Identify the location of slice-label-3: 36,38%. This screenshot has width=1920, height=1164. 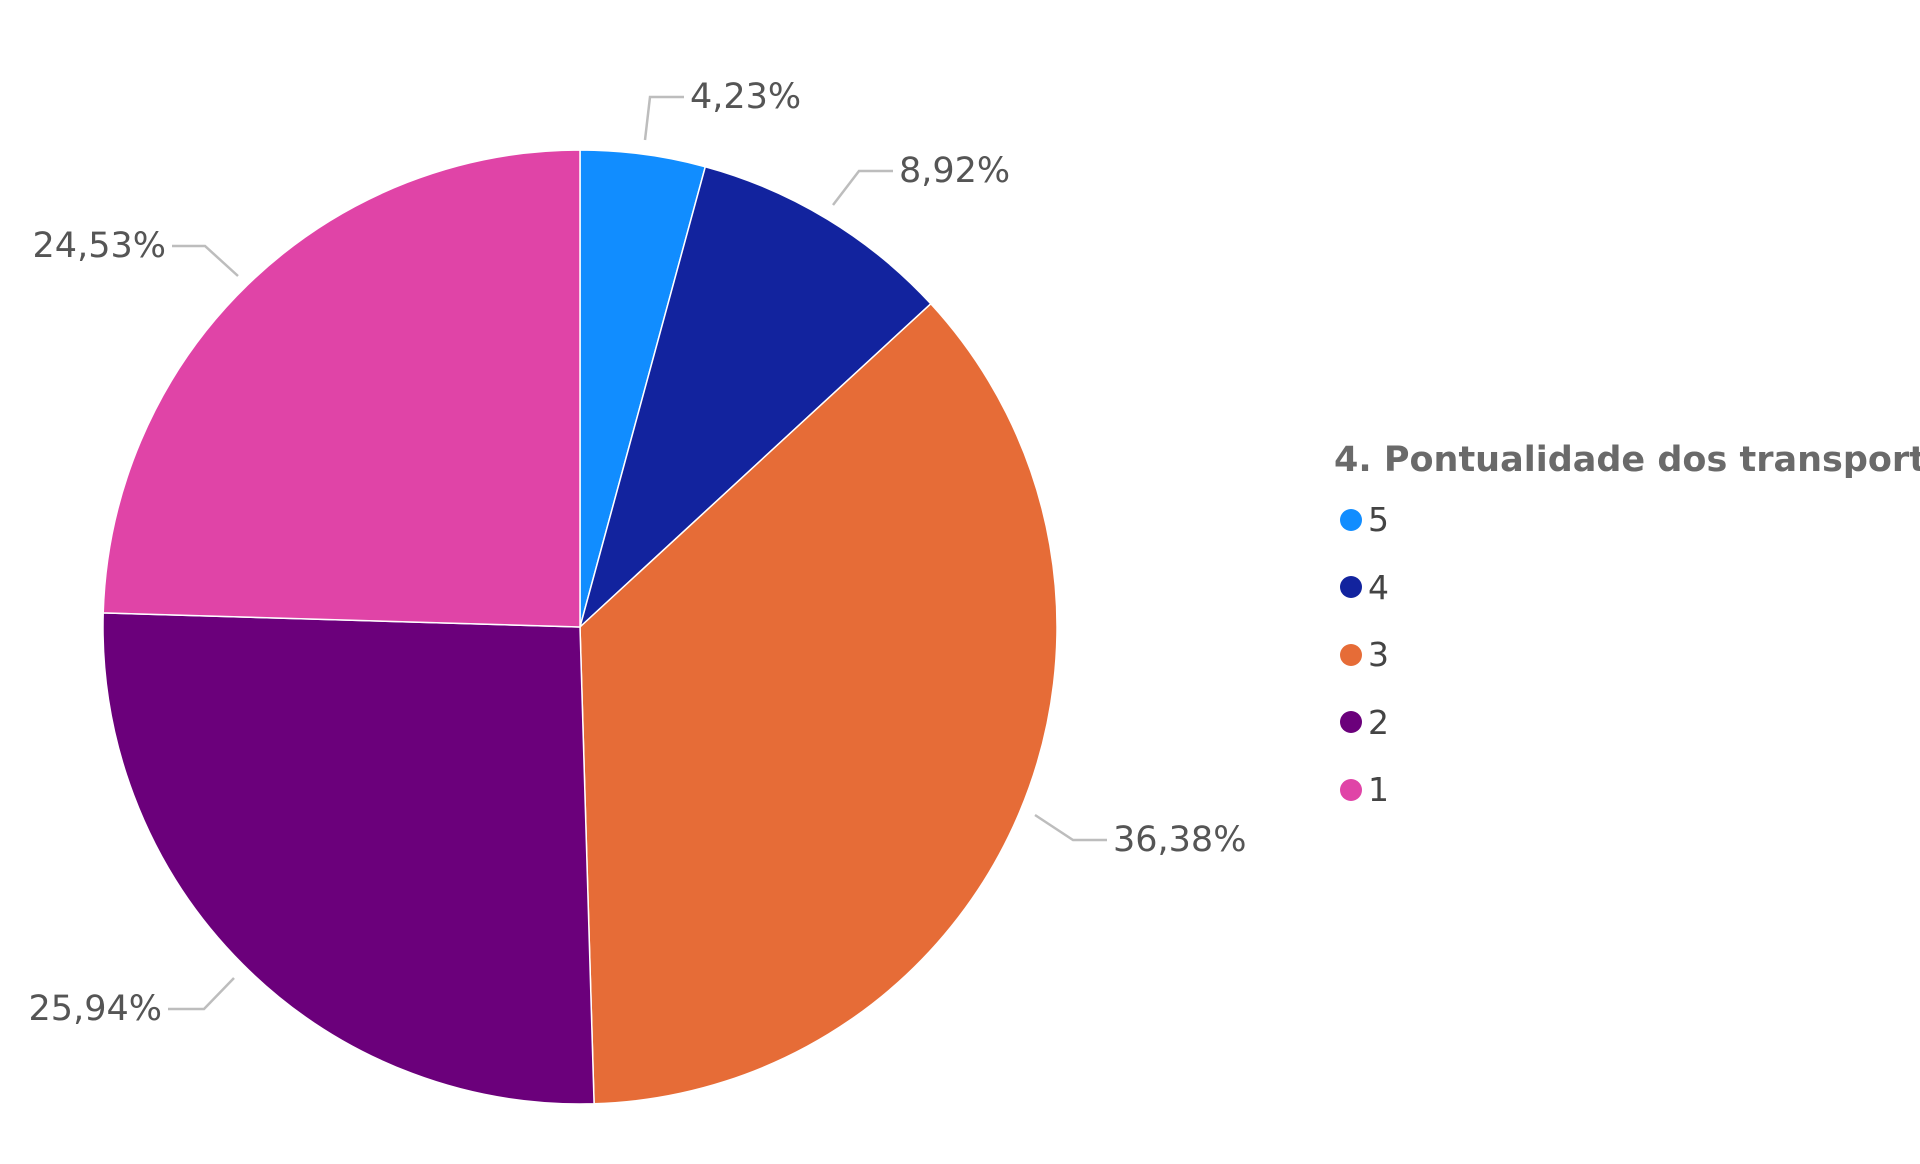
(1179, 840).